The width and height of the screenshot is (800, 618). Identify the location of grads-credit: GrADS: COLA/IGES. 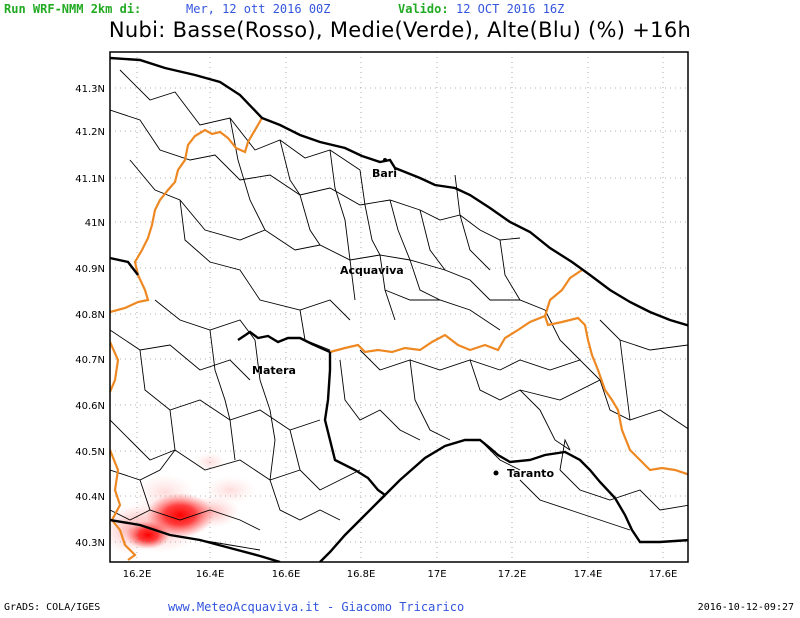
(52, 607).